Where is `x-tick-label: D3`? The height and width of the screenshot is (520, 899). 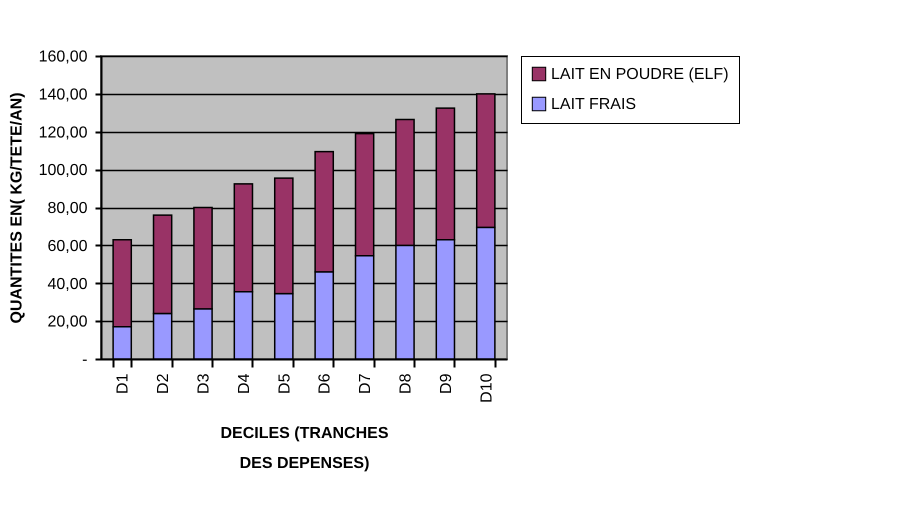 x-tick-label: D3 is located at coordinates (204, 383).